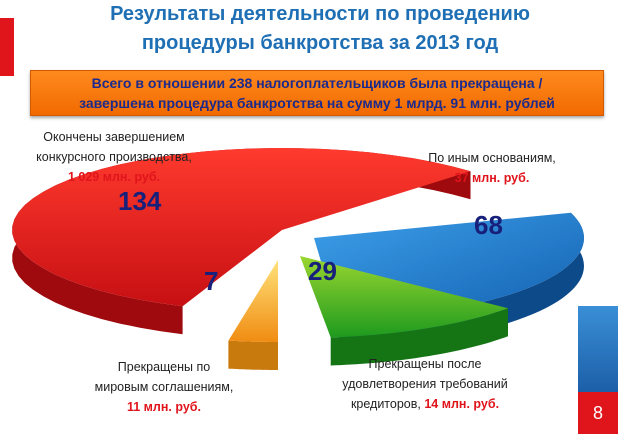 The height and width of the screenshot is (434, 618). I want to click on value-label-red: 134, so click(140, 201).